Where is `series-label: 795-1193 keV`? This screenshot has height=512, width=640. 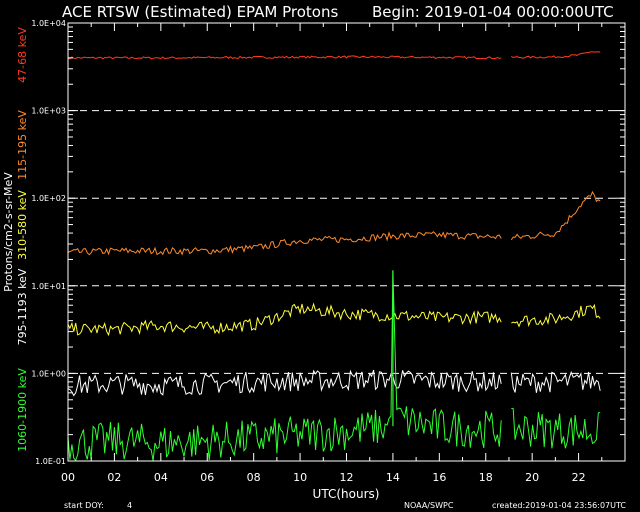 series-label: 795-1193 keV is located at coordinates (22, 306).